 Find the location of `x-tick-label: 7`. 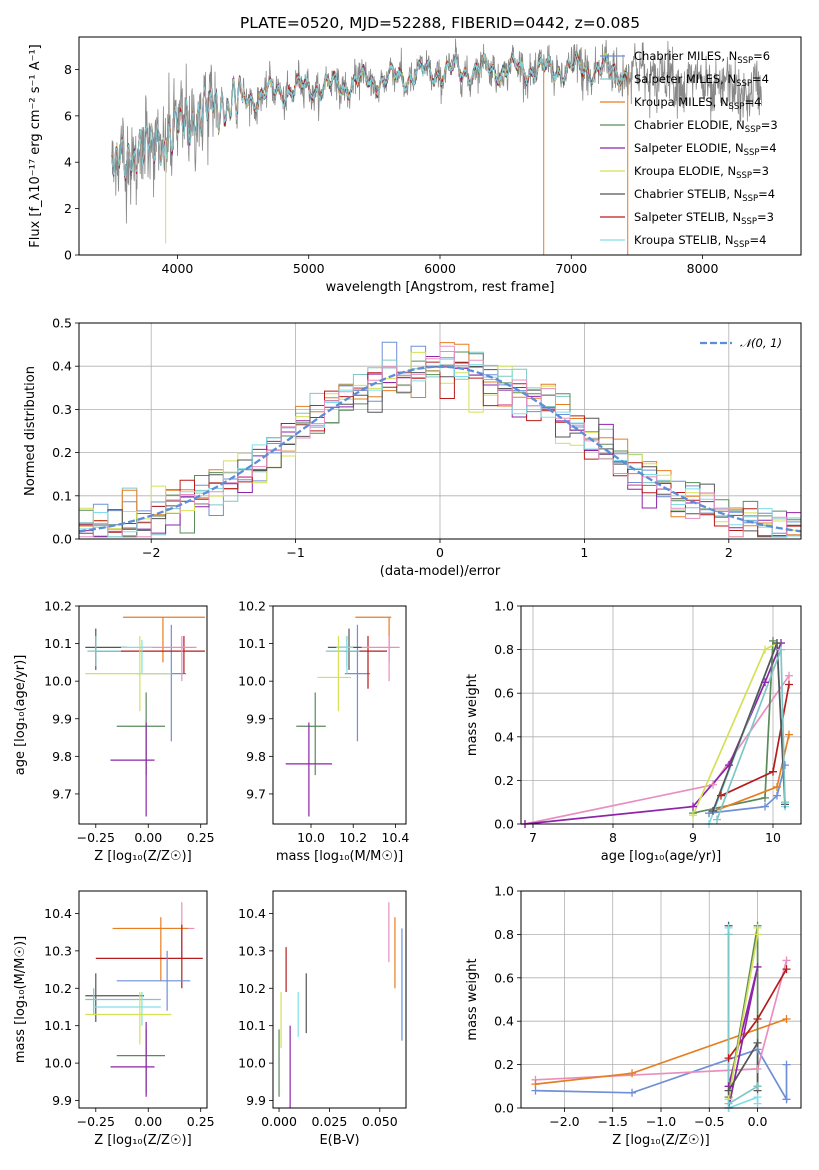

x-tick-label: 7 is located at coordinates (533, 837).